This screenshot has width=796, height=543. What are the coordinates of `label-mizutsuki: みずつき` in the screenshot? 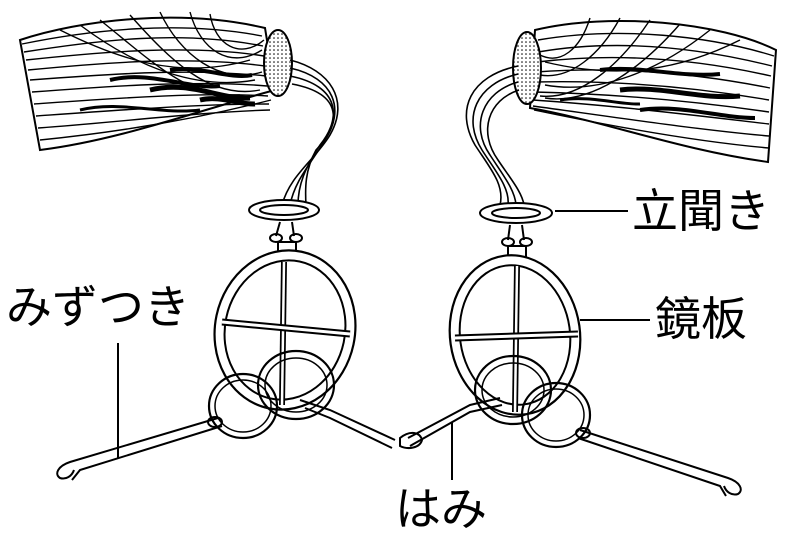 It's located at (98, 307).